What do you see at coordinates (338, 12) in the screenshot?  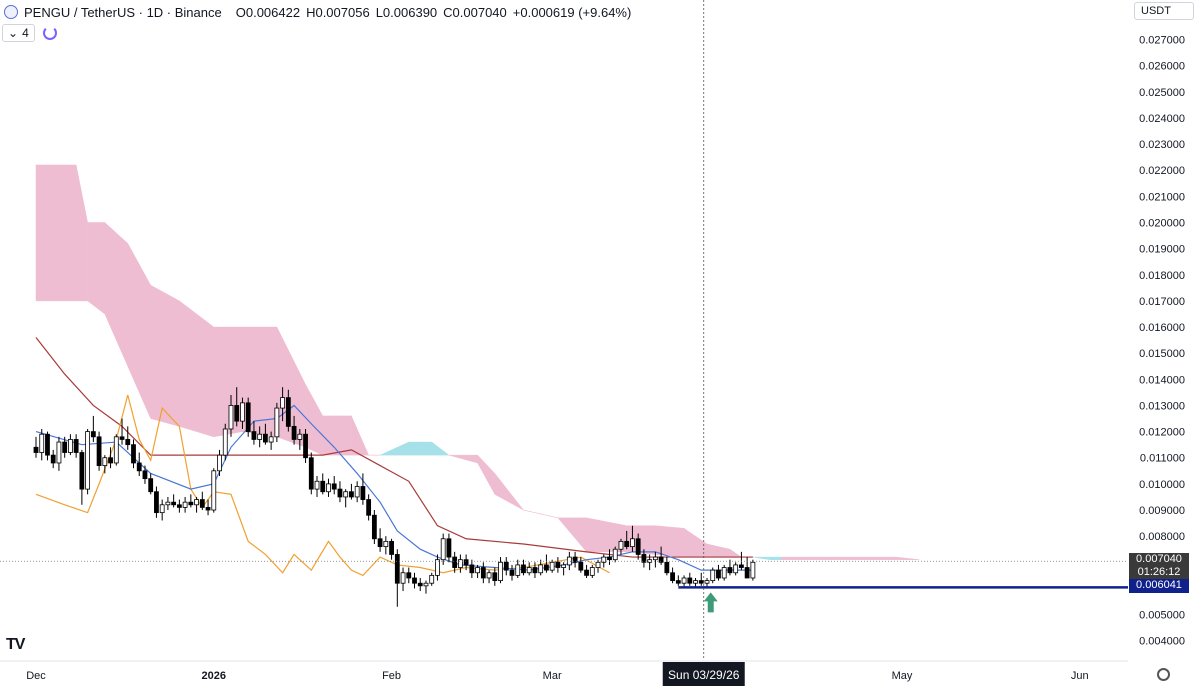 I see `high-value: H0.007056` at bounding box center [338, 12].